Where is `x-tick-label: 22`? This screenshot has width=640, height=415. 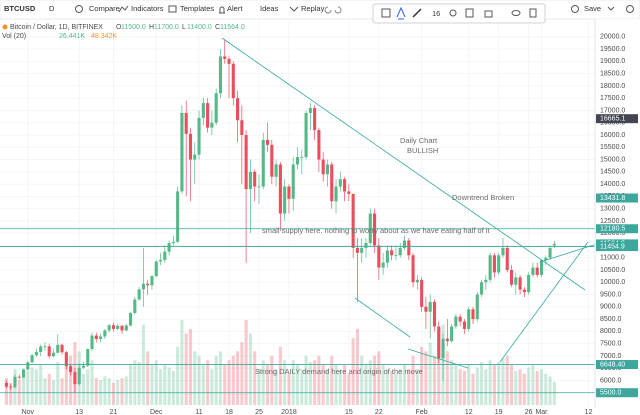
x-tick-label: 22 is located at coordinates (379, 412).